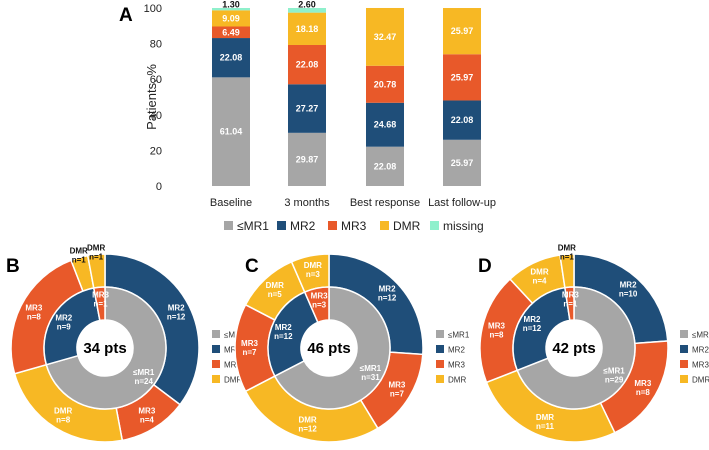 The height and width of the screenshot is (450, 709). What do you see at coordinates (462, 203) in the screenshot?
I see `x-tick-label: Last follow-up` at bounding box center [462, 203].